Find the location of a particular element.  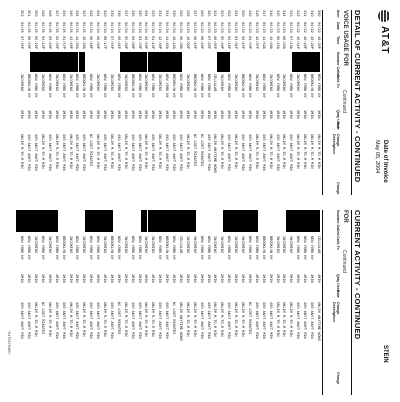

current-activity-row: NEW YORK NY 2MIN 400 ANYT ANYT MIN is located at coordinates (20, 302).